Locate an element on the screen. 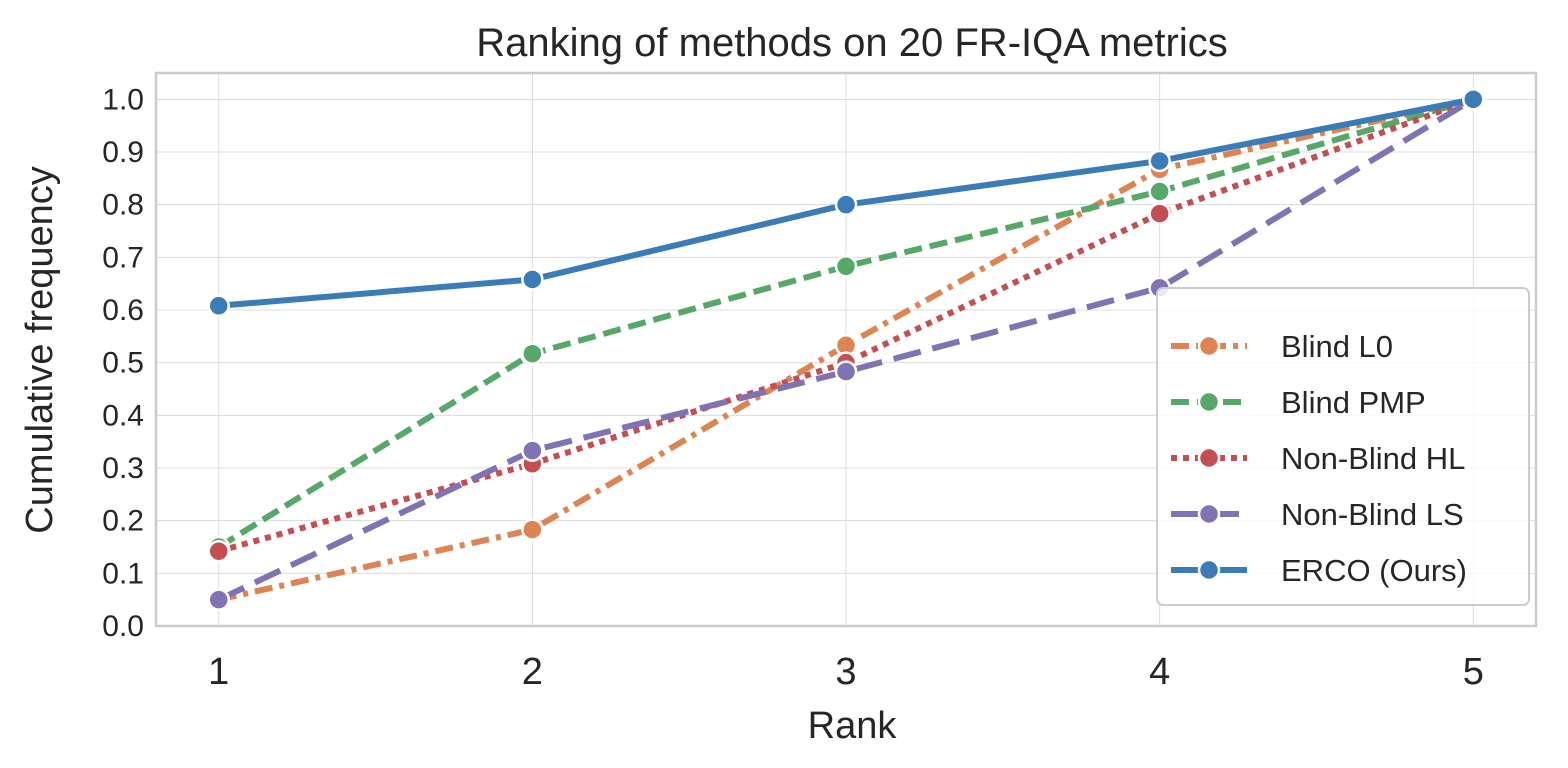  legend-item: Non-Blind HL is located at coordinates (1318, 458).